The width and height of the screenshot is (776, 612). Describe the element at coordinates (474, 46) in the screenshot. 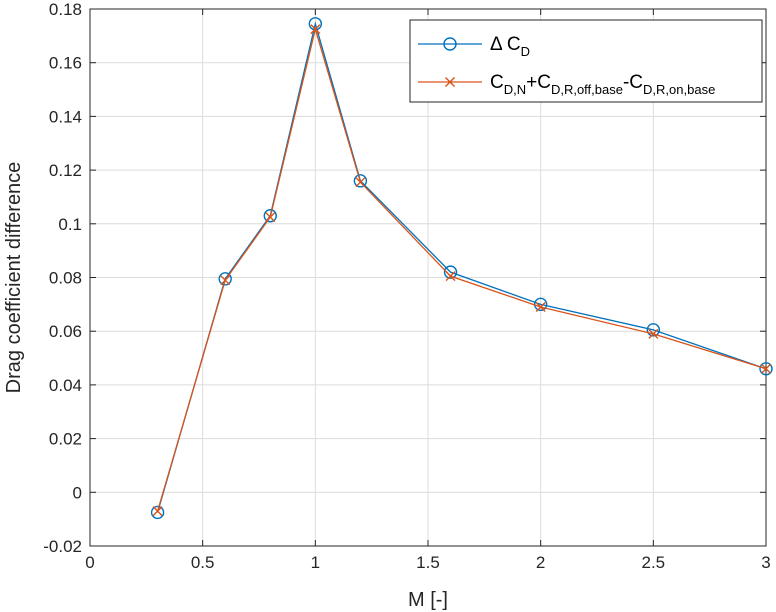

I see `legend-entry-1: Δ CD` at that location.